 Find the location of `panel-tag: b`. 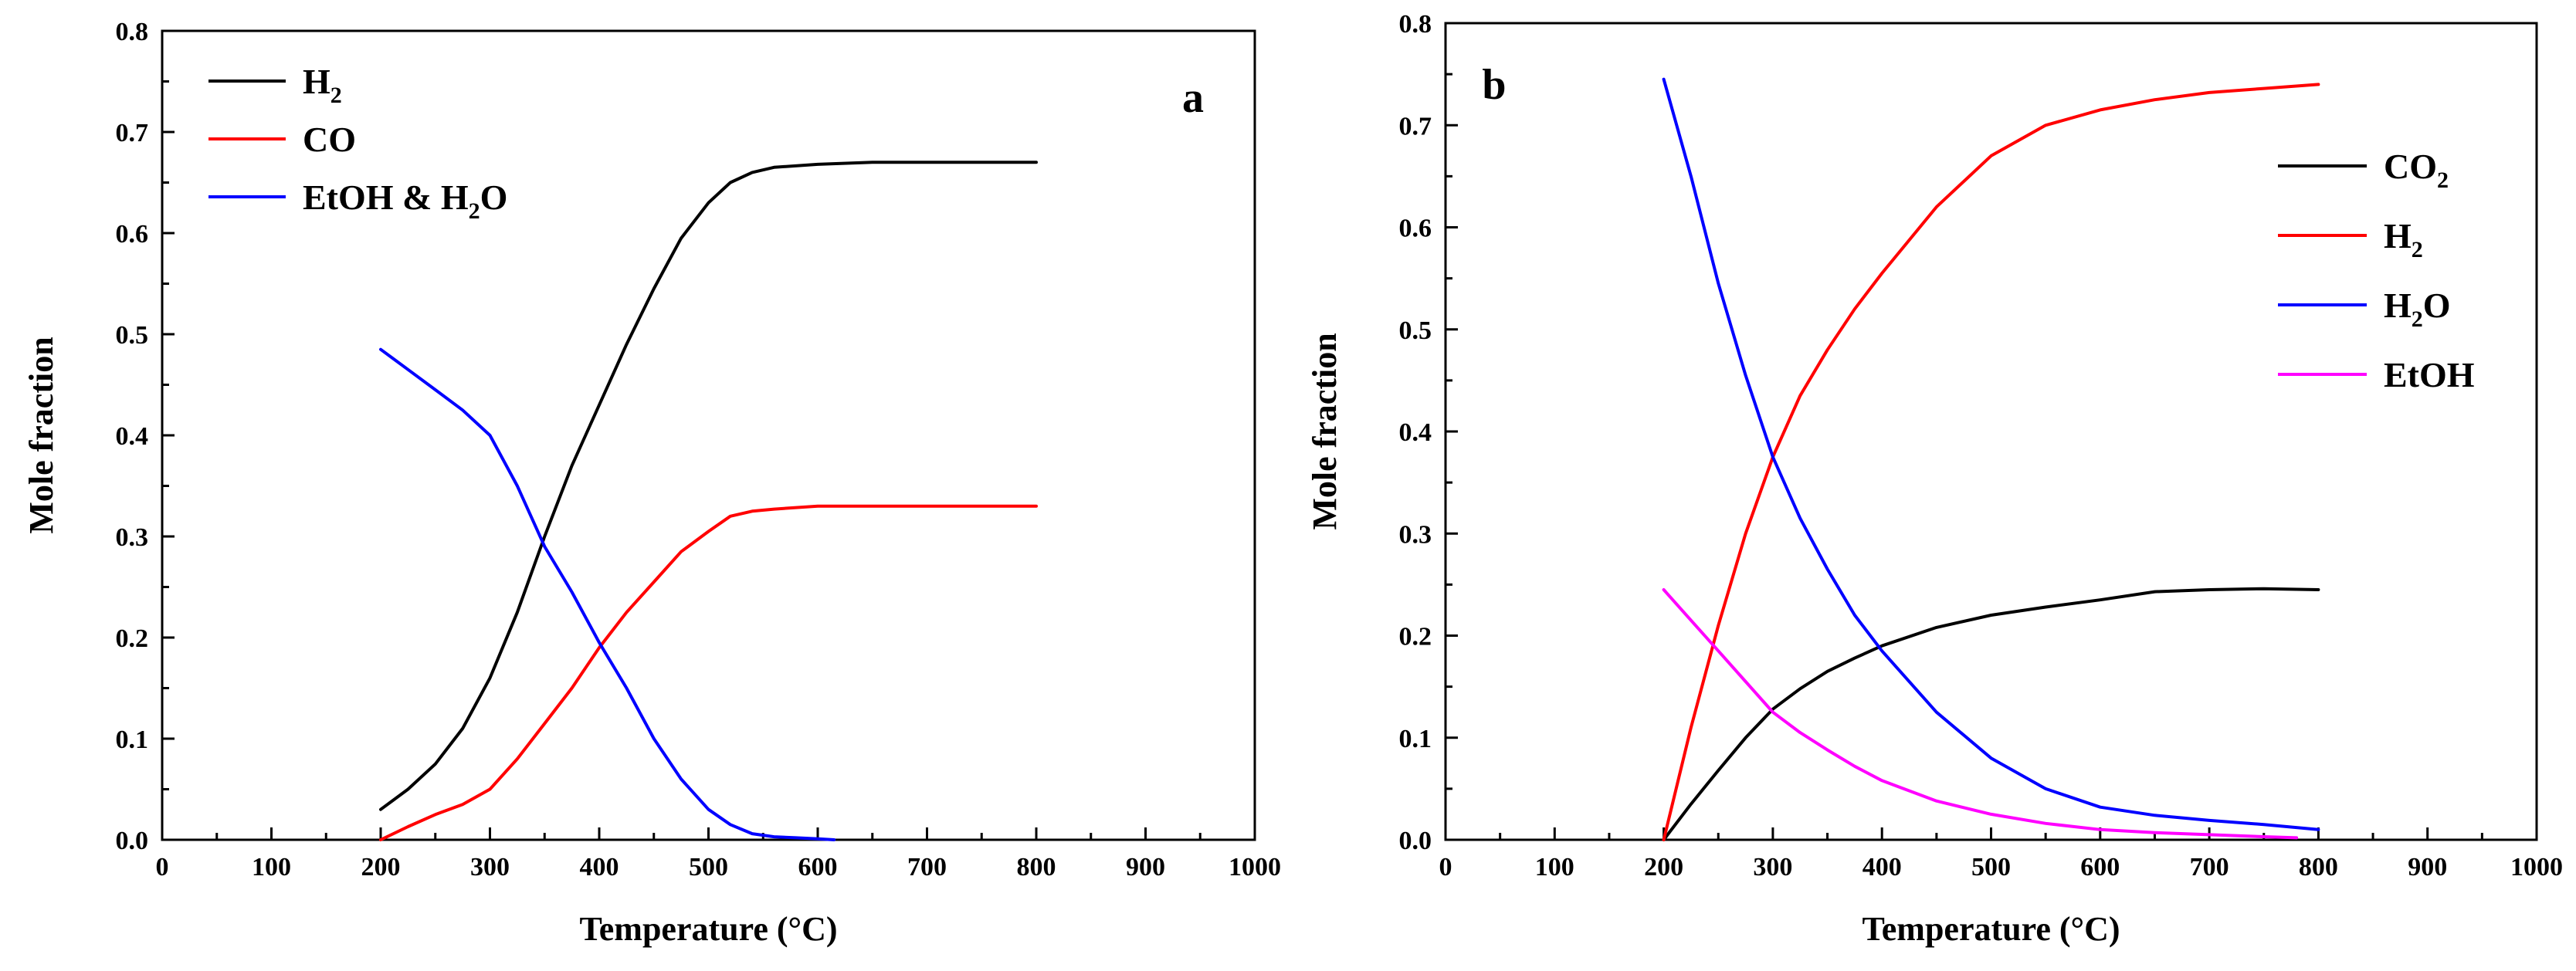

panel-tag: b is located at coordinates (1494, 85).